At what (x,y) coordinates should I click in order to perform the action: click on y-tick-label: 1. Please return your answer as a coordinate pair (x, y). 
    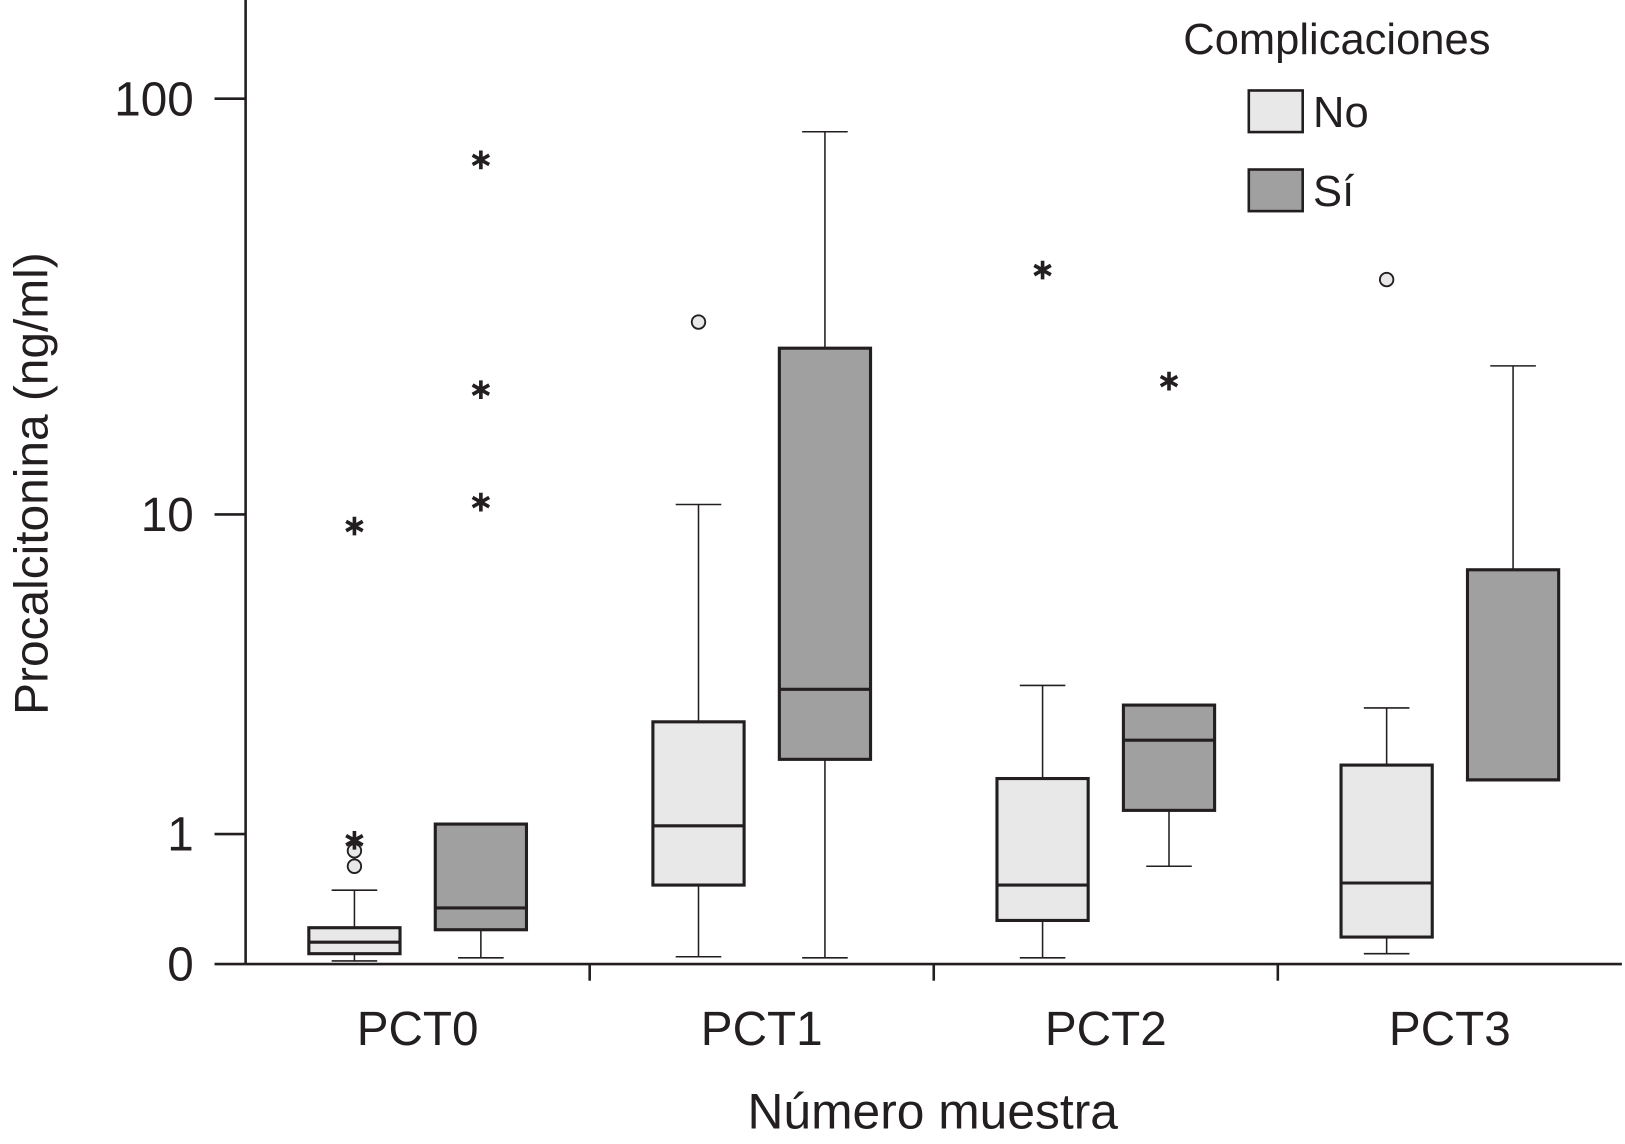
    Looking at the image, I should click on (180, 835).